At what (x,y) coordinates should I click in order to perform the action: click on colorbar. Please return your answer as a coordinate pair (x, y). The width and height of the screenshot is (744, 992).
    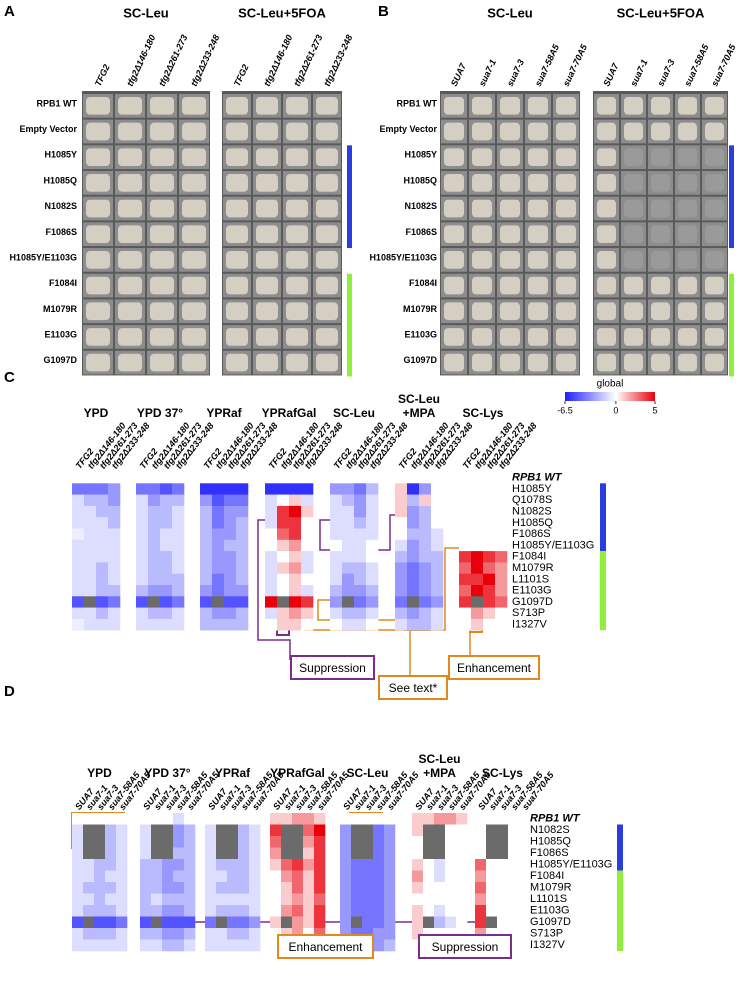
    Looking at the image, I should click on (610, 396).